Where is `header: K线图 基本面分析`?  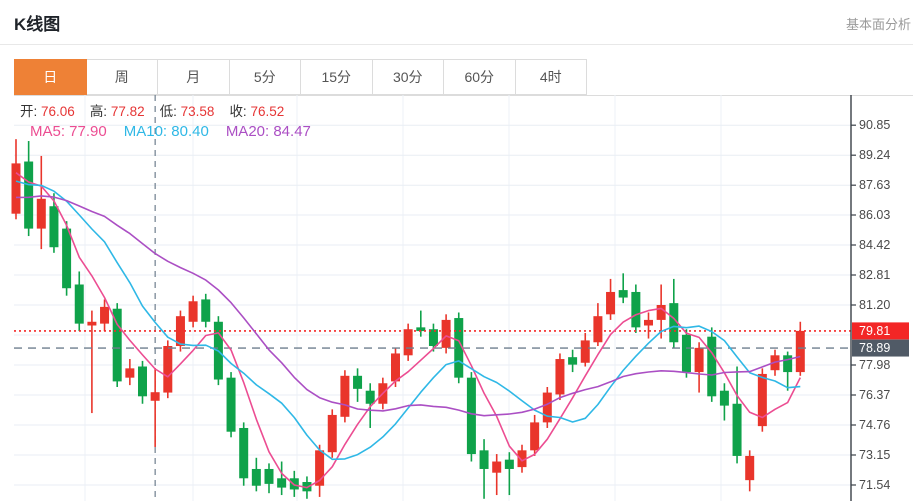 header: K线图 基本面分析 is located at coordinates (456, 22).